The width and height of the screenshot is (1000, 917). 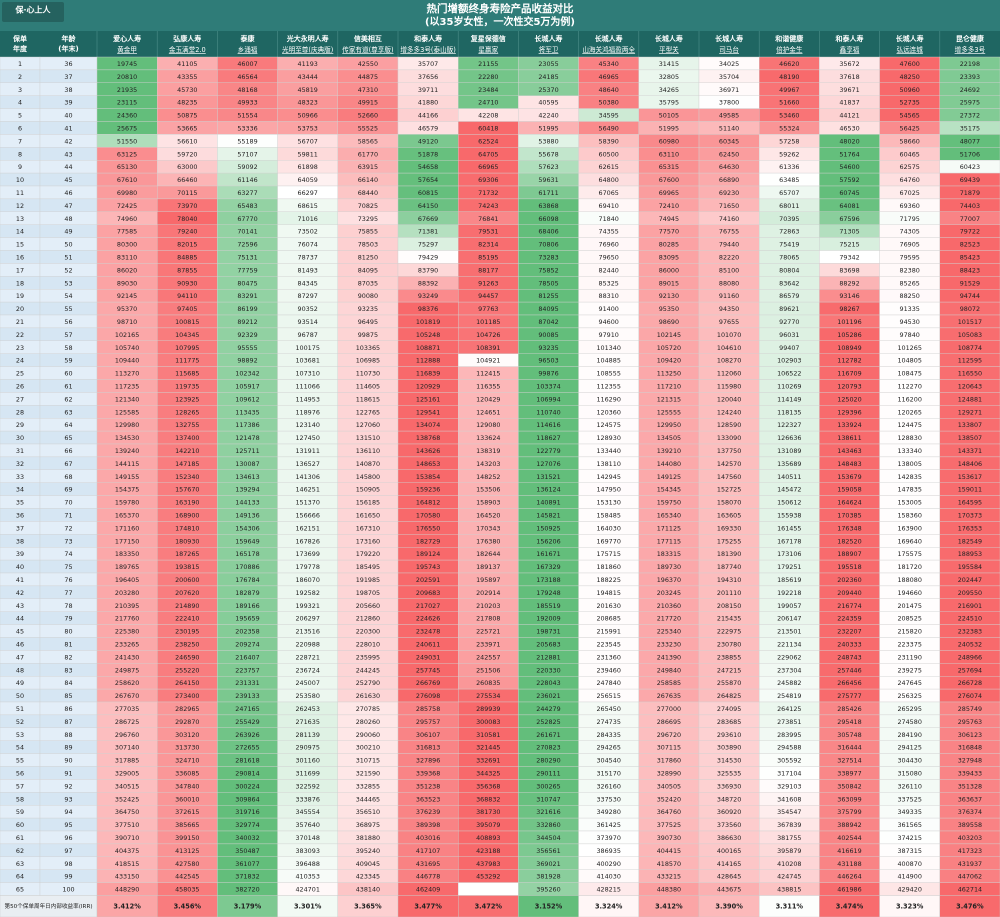 I want to click on cell: 88080, so click(x=729, y=283).